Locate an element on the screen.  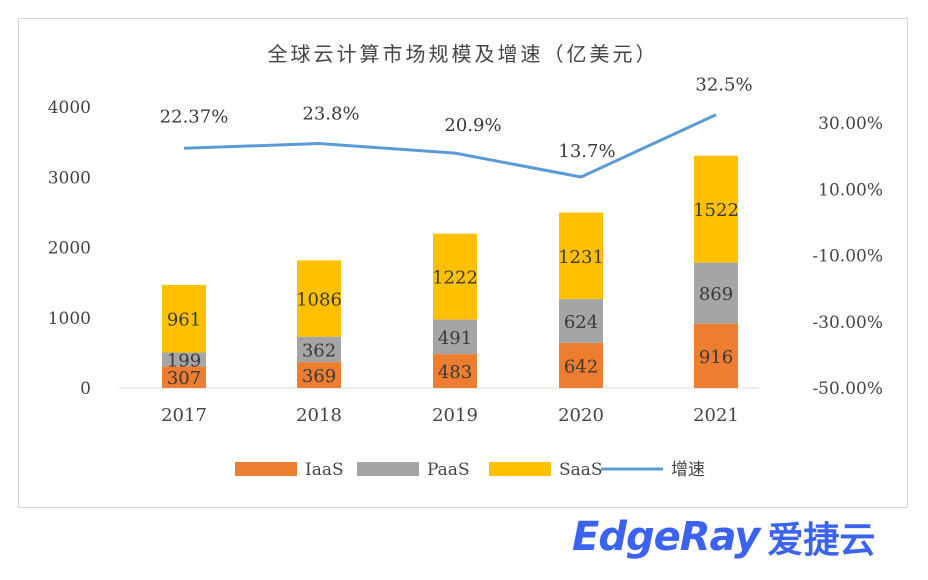
data-label-saas-2017: 961 is located at coordinates (184, 320).